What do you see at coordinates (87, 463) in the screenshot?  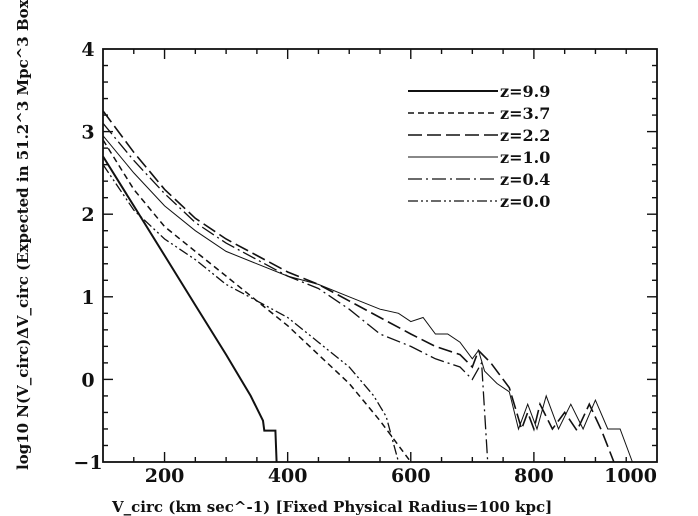 I see `y-tick-label: −1` at bounding box center [87, 463].